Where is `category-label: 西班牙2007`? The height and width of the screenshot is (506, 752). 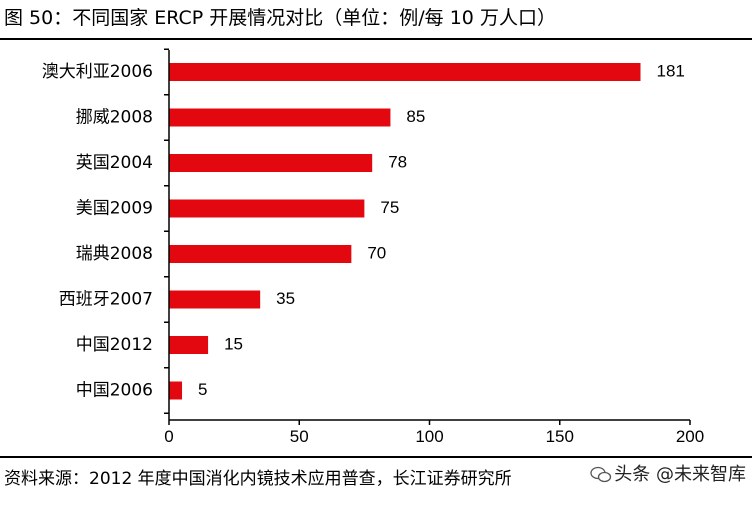 category-label: 西班牙2007 is located at coordinates (106, 300).